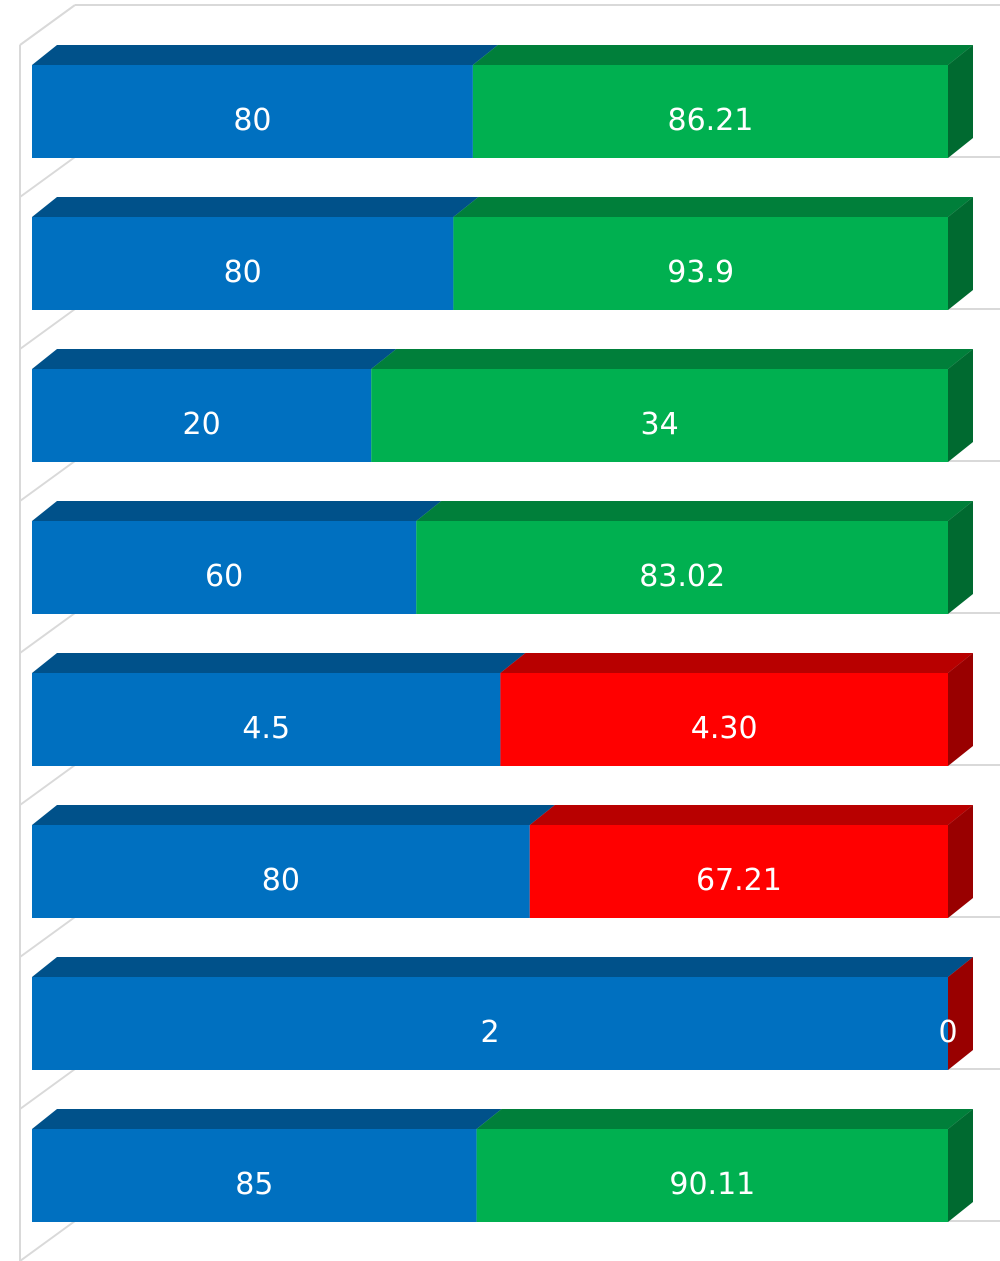 The height and width of the screenshot is (1261, 1000). What do you see at coordinates (682, 576) in the screenshot?
I see `data-label: 83.02` at bounding box center [682, 576].